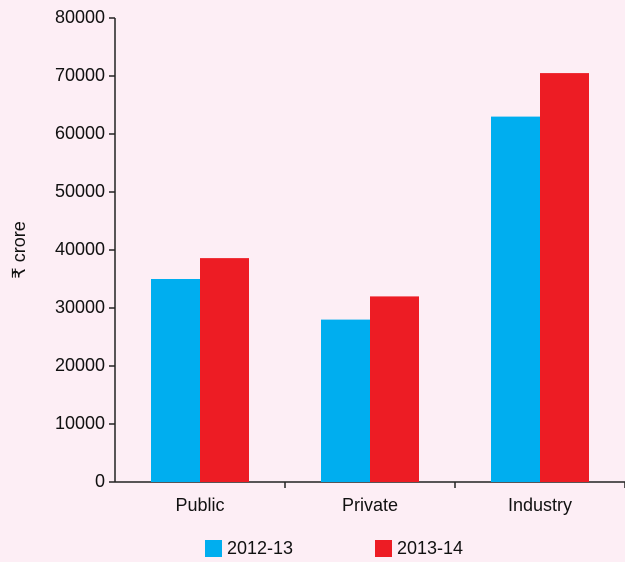 The width and height of the screenshot is (625, 562). I want to click on y-tick-label: 60000, so click(80, 133).